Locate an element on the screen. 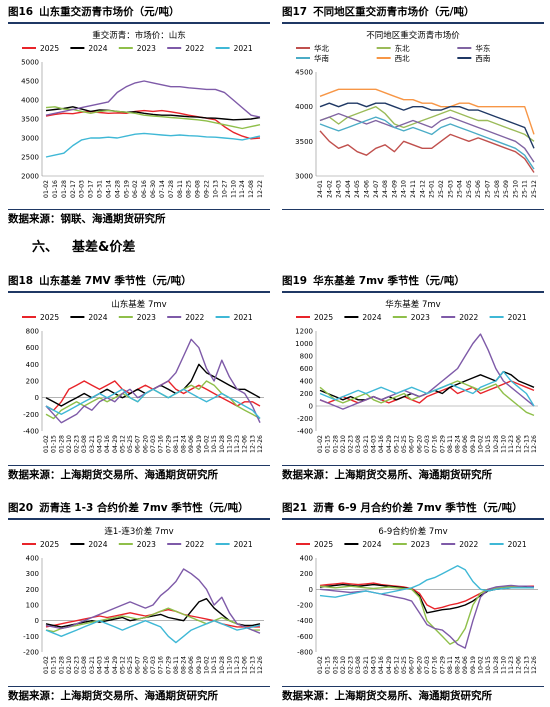 This screenshot has width=550, height=707. y-tick-label: 800 is located at coordinates (306, 357).